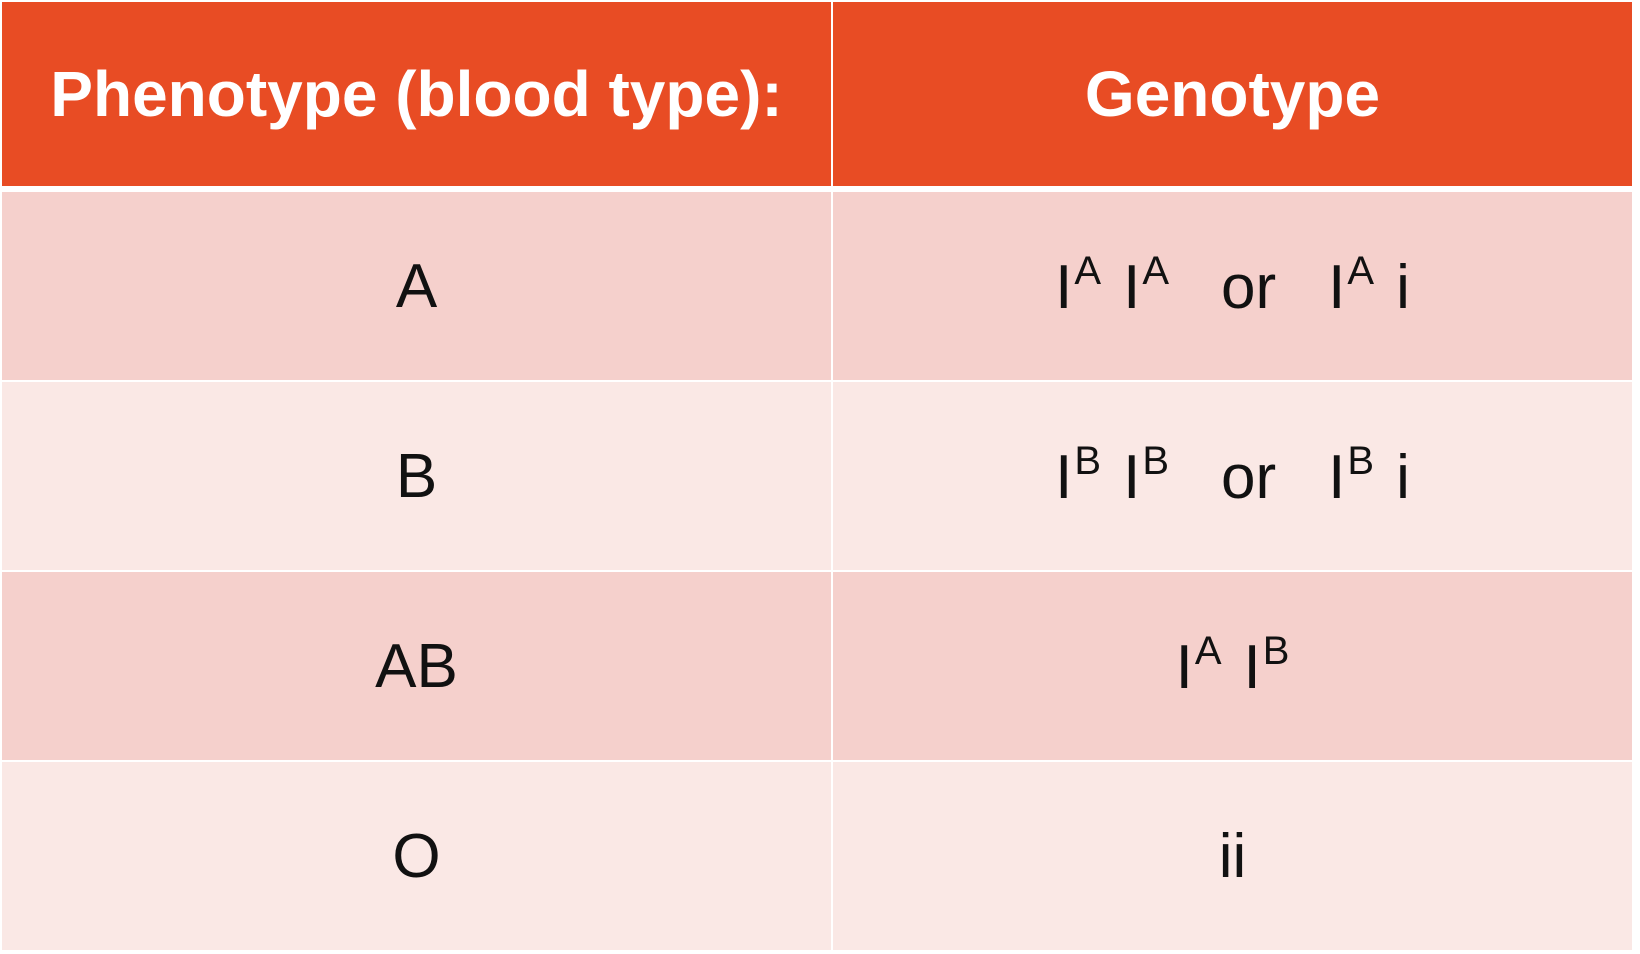  What do you see at coordinates (1232, 856) in the screenshot?
I see `genotype-cell: ii` at bounding box center [1232, 856].